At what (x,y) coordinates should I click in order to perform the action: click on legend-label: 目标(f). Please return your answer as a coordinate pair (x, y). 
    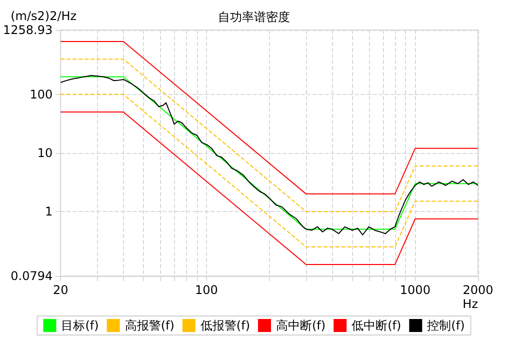
    Looking at the image, I should click on (80, 325).